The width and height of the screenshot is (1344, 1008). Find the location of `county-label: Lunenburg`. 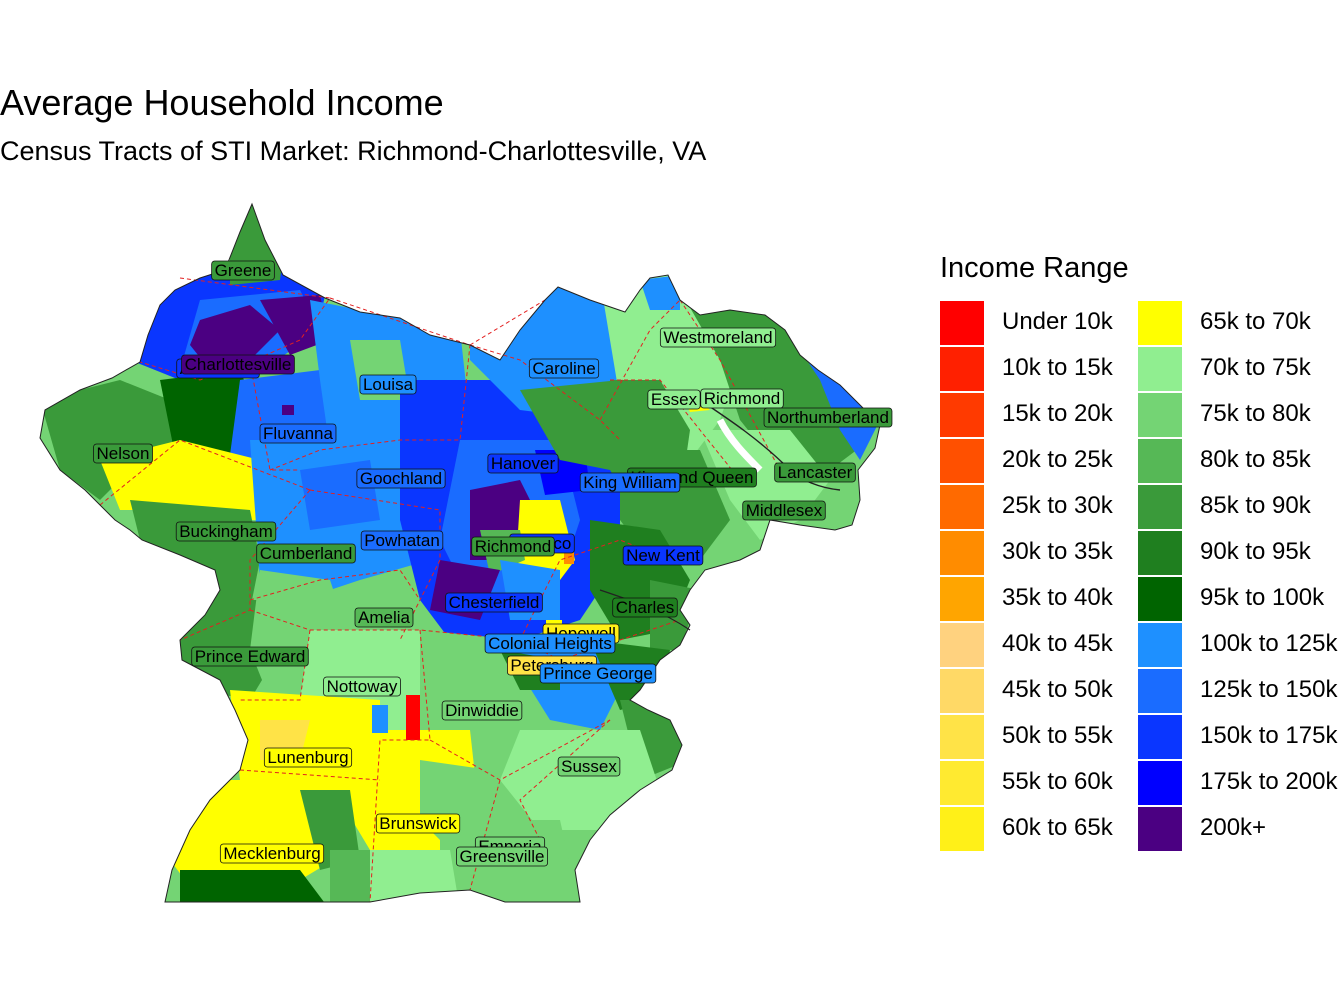

county-label: Lunenburg is located at coordinates (308, 757).